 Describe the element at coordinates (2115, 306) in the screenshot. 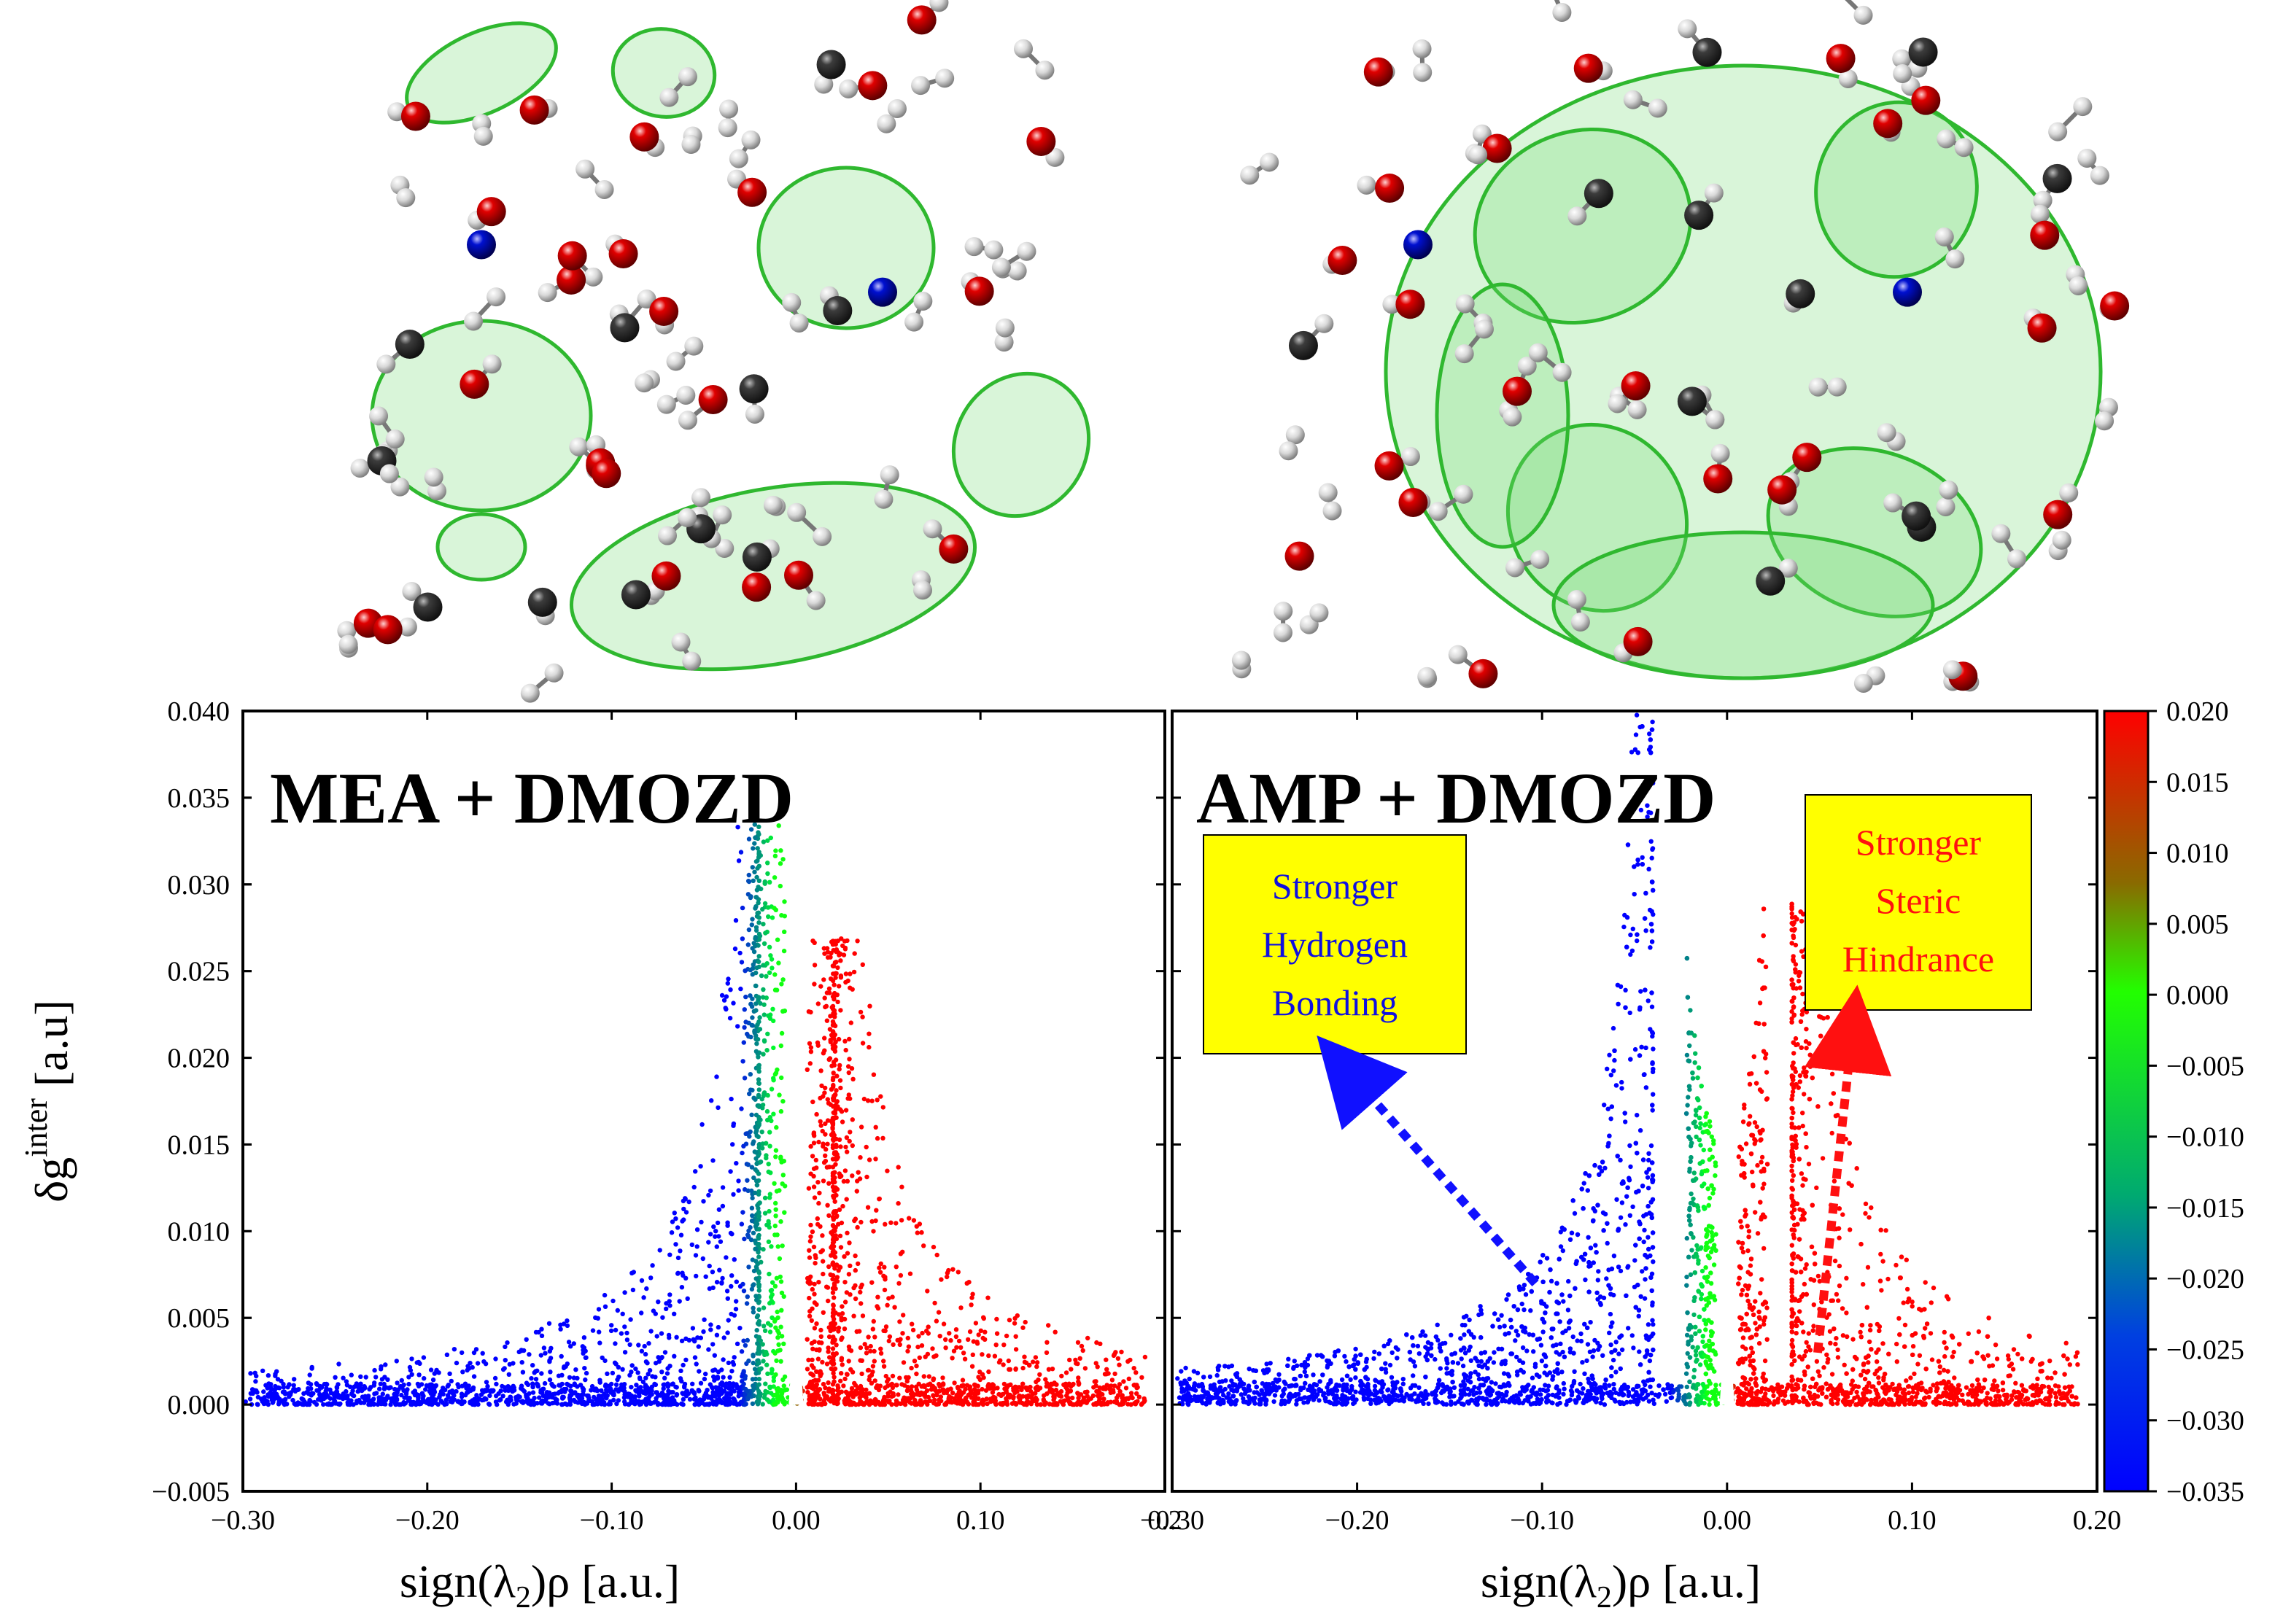

I see `oxygen-atom` at that location.